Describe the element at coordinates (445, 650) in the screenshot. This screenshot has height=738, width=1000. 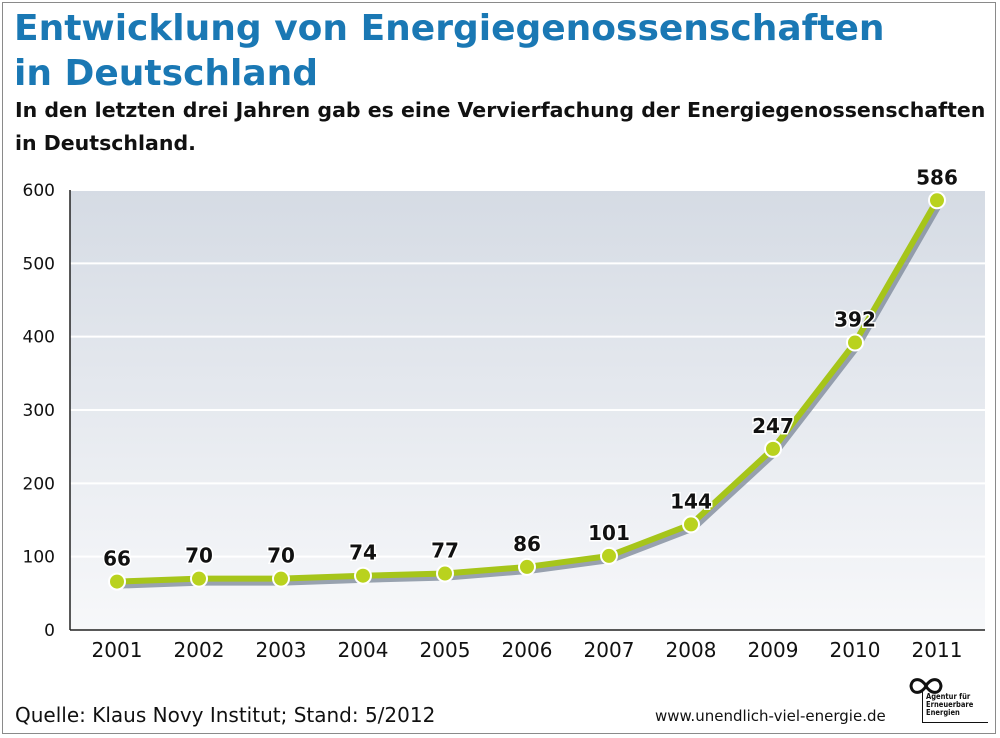
I see `x-tick-label: 2005` at that location.